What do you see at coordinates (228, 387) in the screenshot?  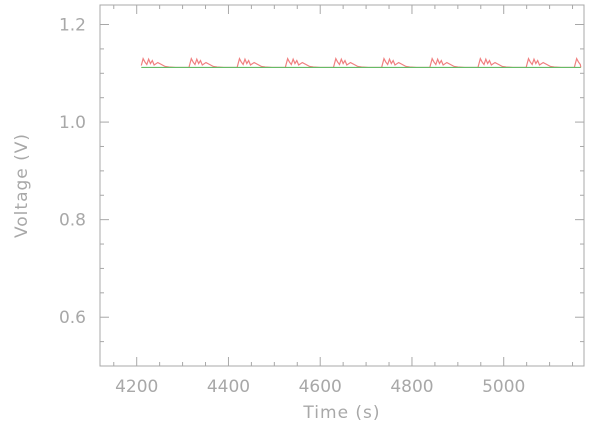 I see `x-tick-label: 4400` at bounding box center [228, 387].